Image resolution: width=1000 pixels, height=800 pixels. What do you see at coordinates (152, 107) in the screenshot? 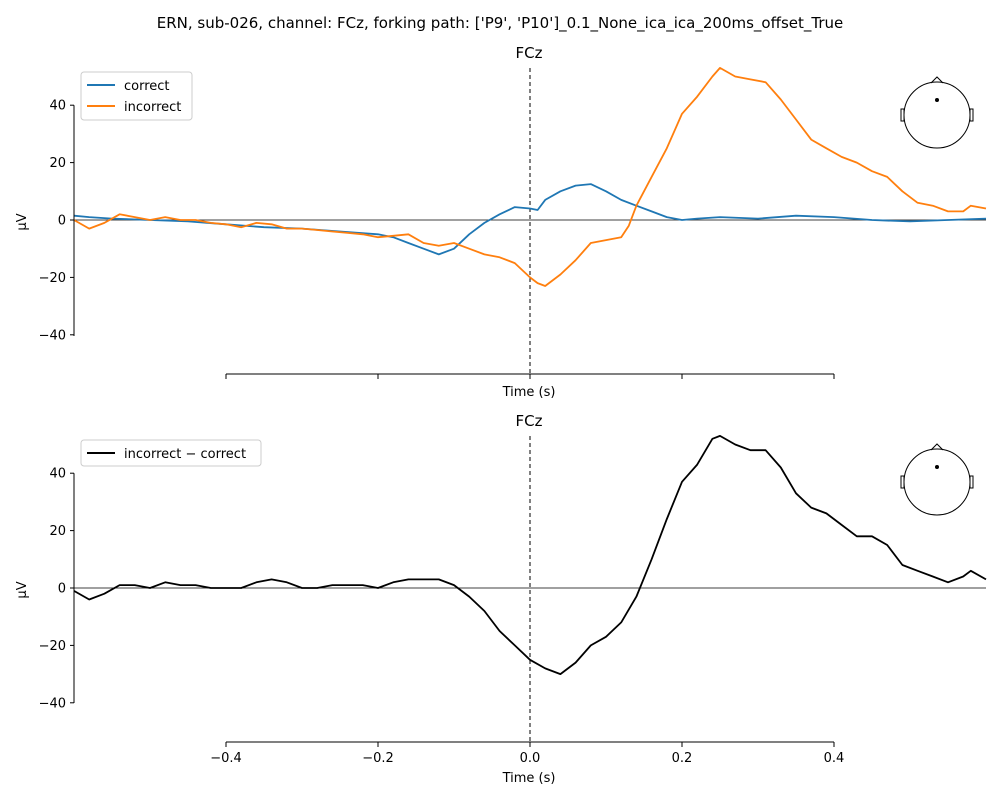
I see `legend-label-incorrect: incorrect` at bounding box center [152, 107].